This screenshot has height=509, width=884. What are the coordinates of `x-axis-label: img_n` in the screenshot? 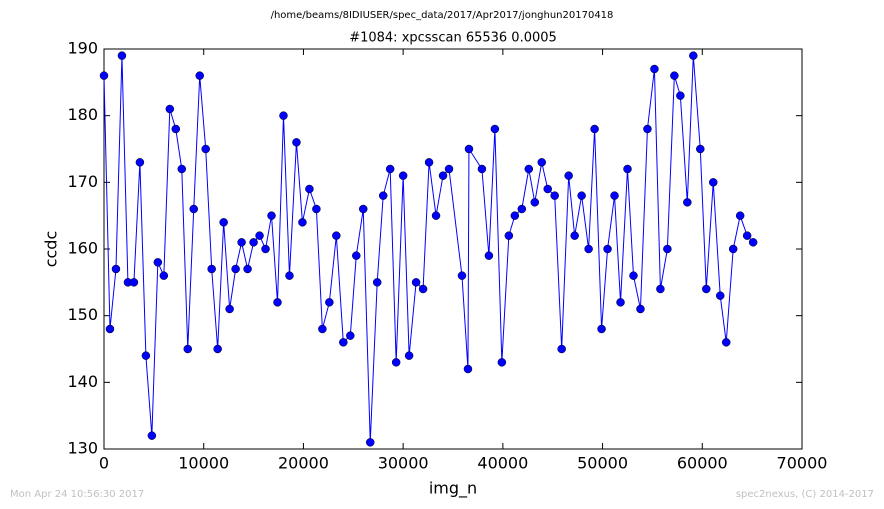 It's located at (453, 489).